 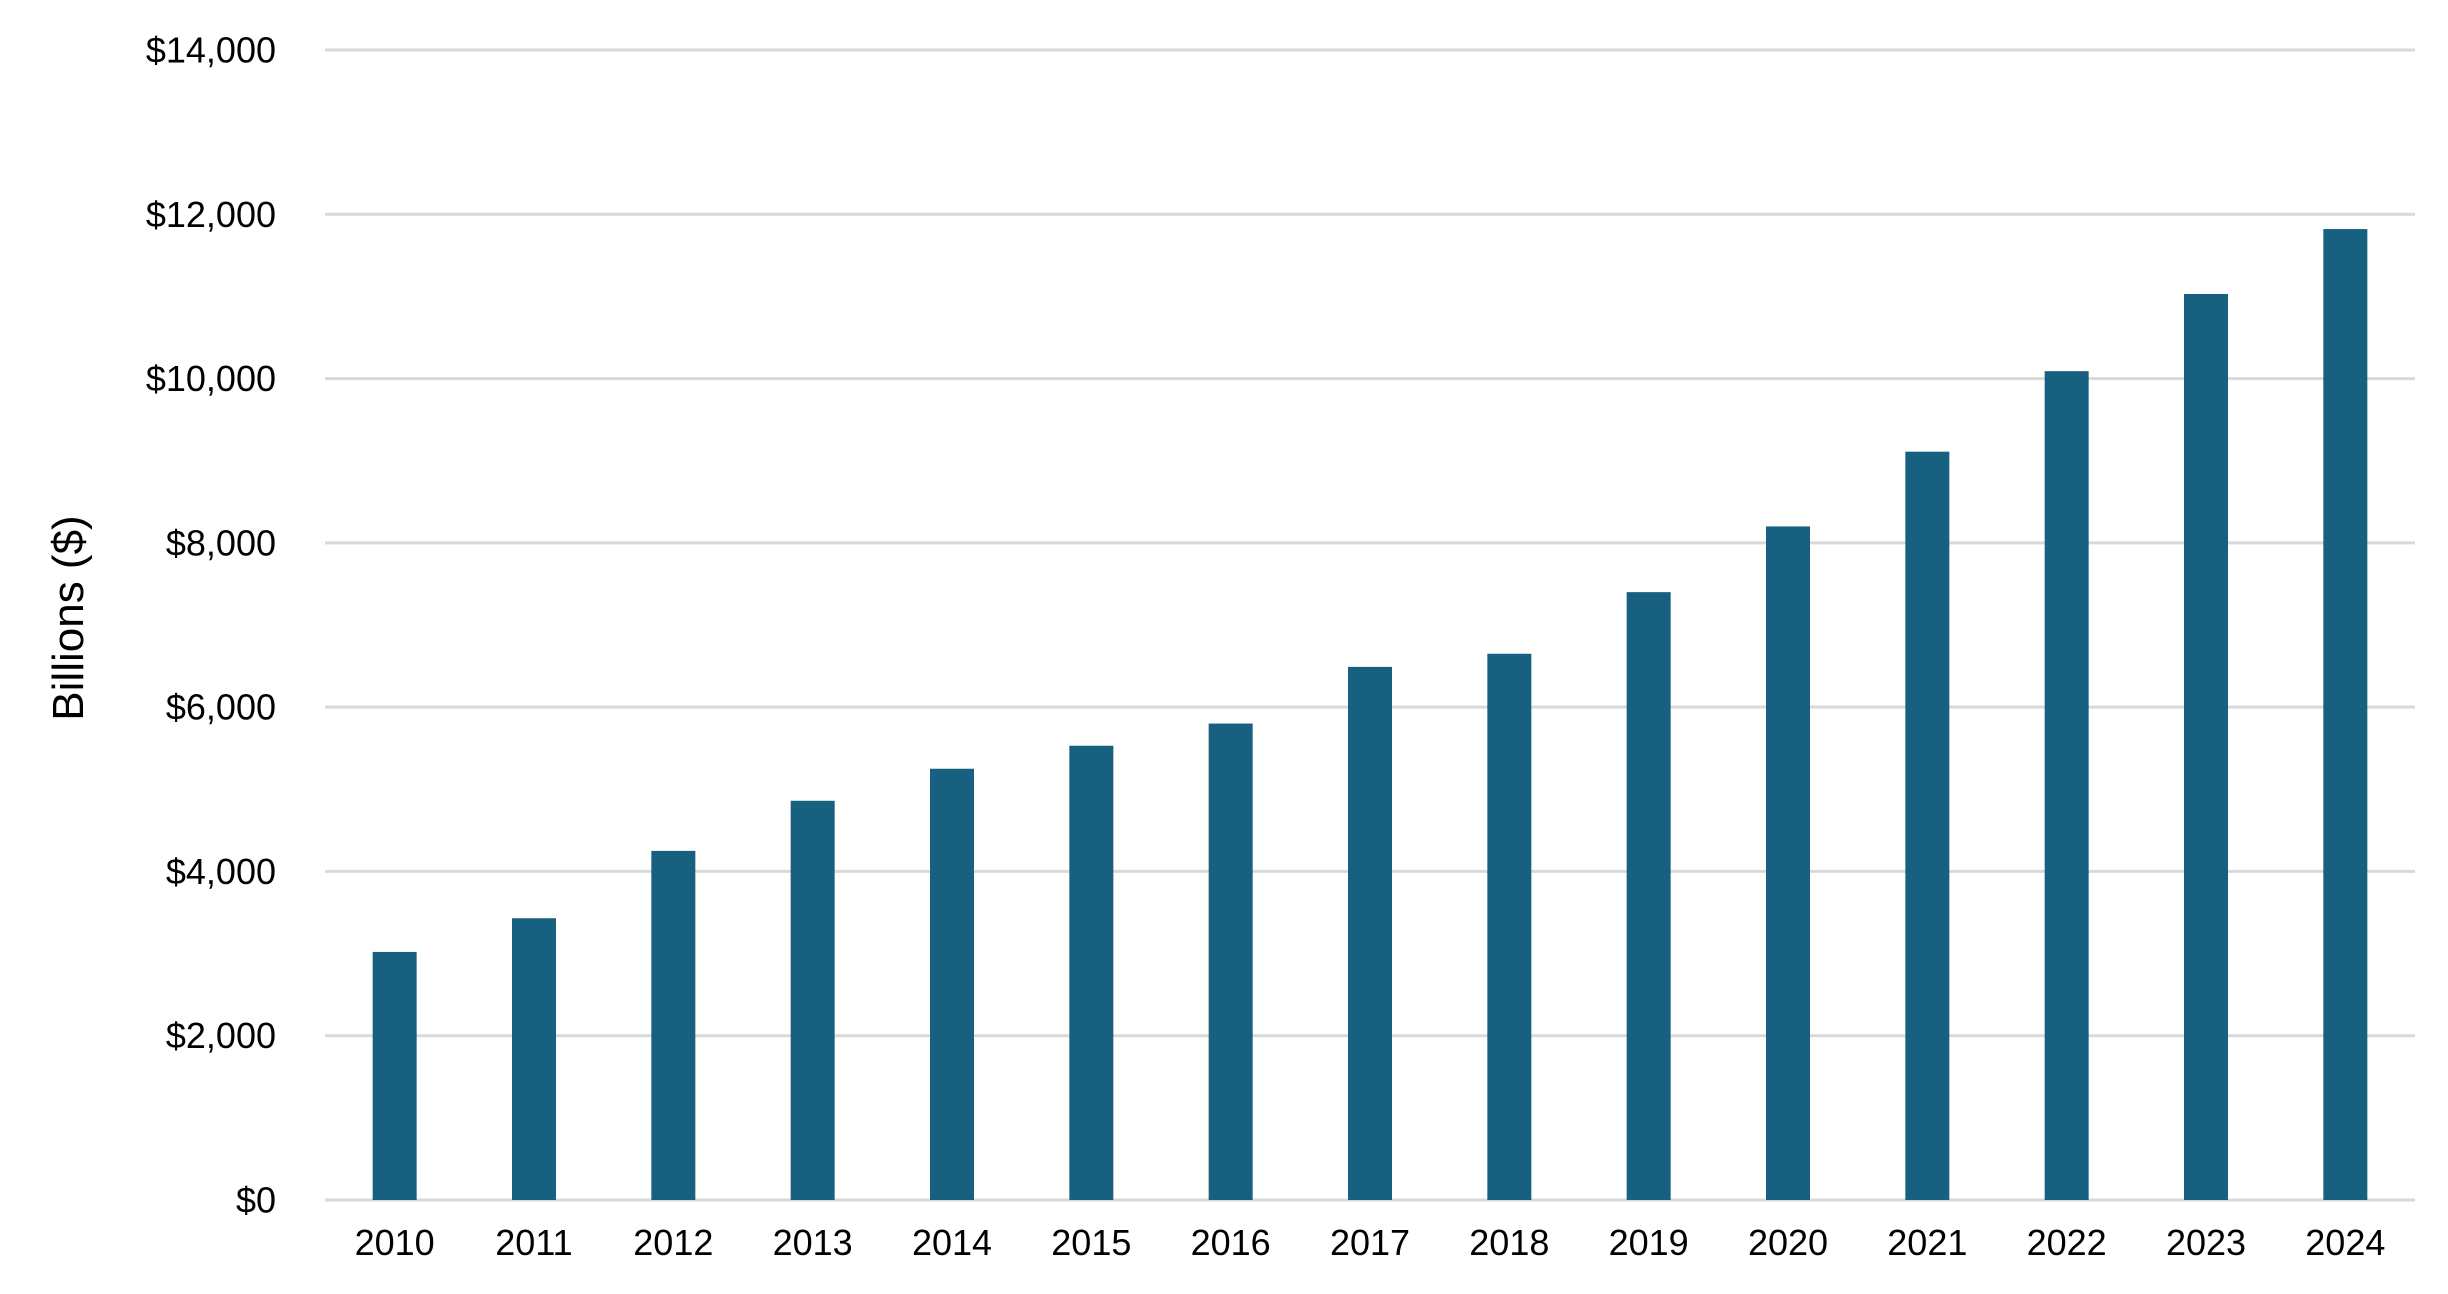 I want to click on y-tick-label: $2,000, so click(x=221, y=1035).